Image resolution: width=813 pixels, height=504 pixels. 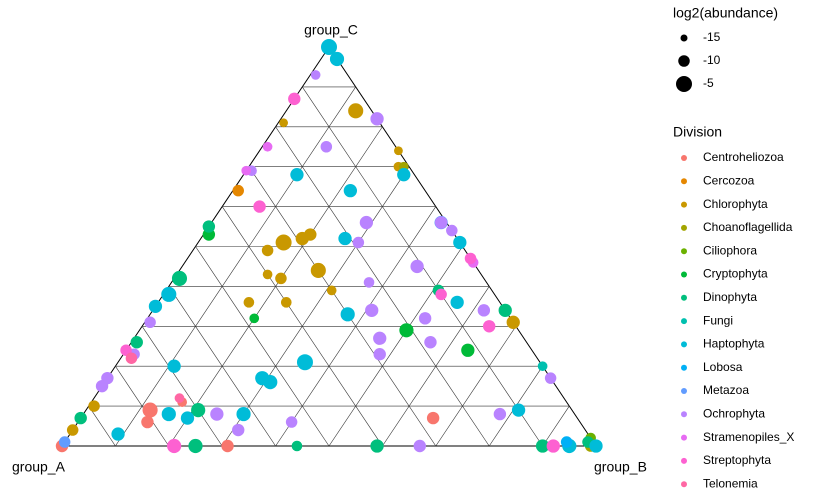 What do you see at coordinates (712, 37) in the screenshot?
I see `size-legend-label: -15` at bounding box center [712, 37].